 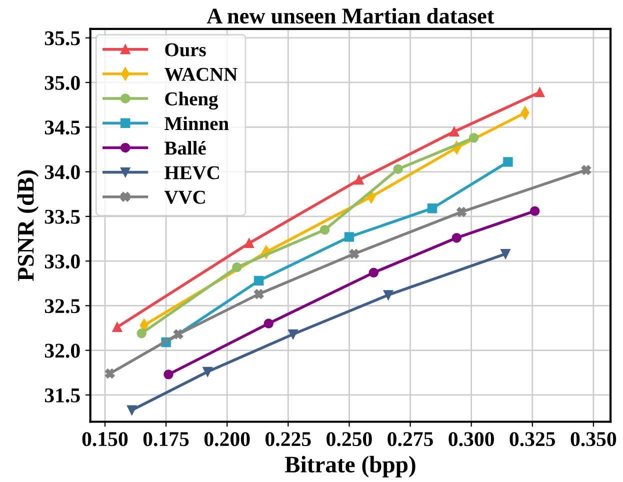 I want to click on y-tick-label: 32.0, so click(x=62, y=351).